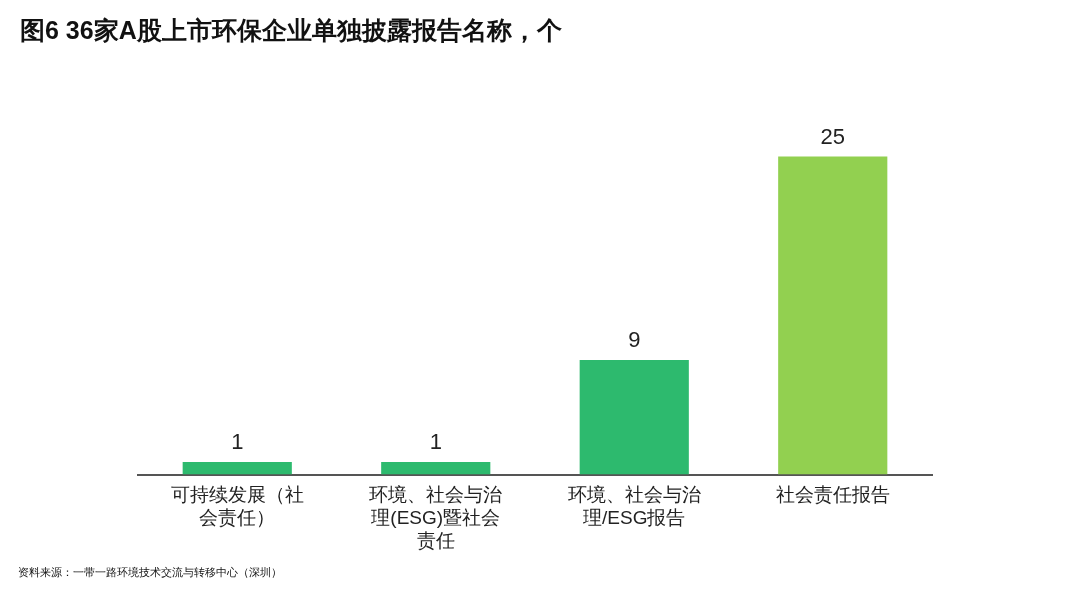 This screenshot has height=606, width=1080. I want to click on x-tick-label: 可持续发展（社会责任）, so click(237, 506).